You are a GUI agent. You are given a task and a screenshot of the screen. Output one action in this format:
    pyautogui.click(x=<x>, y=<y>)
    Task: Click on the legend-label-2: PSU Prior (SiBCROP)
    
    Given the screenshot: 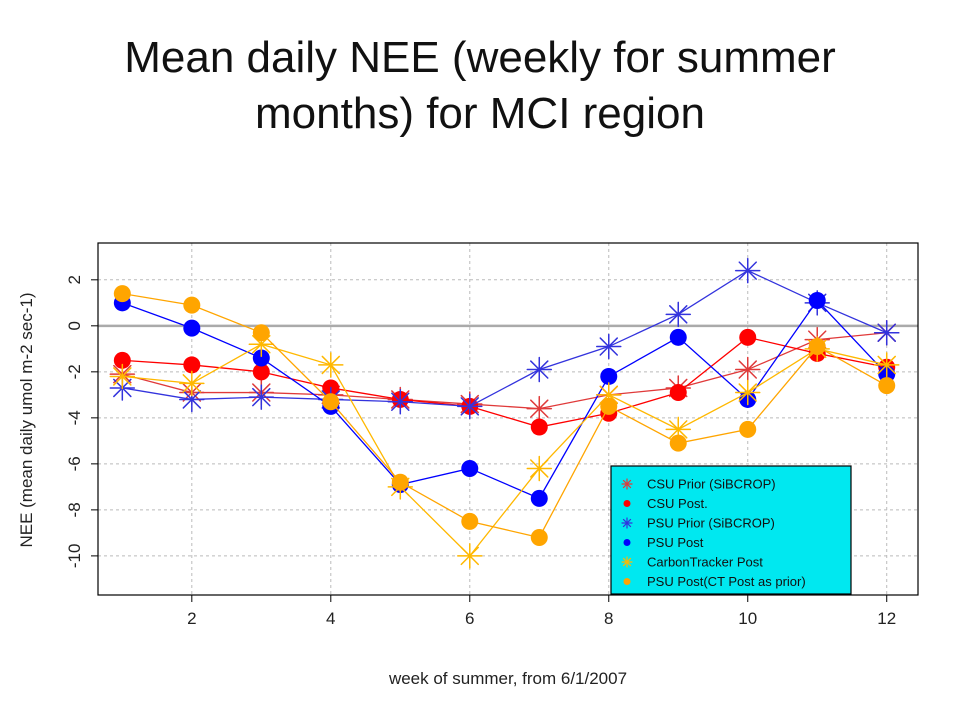 What is the action you would take?
    pyautogui.click(x=711, y=523)
    